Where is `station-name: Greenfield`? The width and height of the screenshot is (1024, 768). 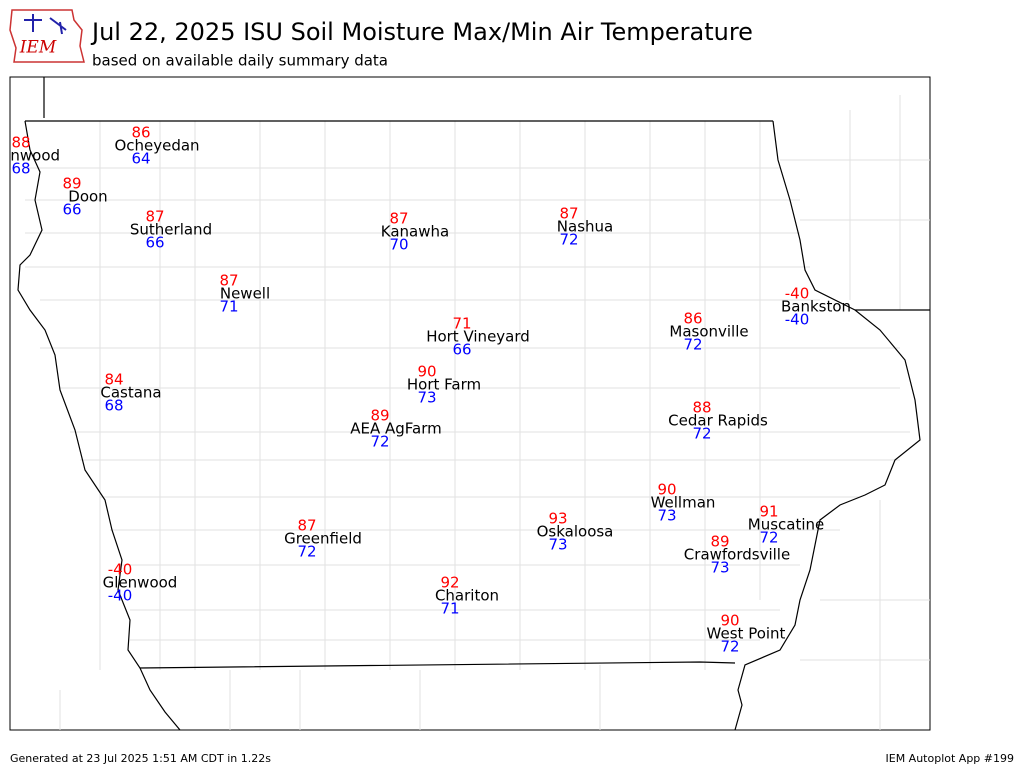 station-name: Greenfield is located at coordinates (323, 539).